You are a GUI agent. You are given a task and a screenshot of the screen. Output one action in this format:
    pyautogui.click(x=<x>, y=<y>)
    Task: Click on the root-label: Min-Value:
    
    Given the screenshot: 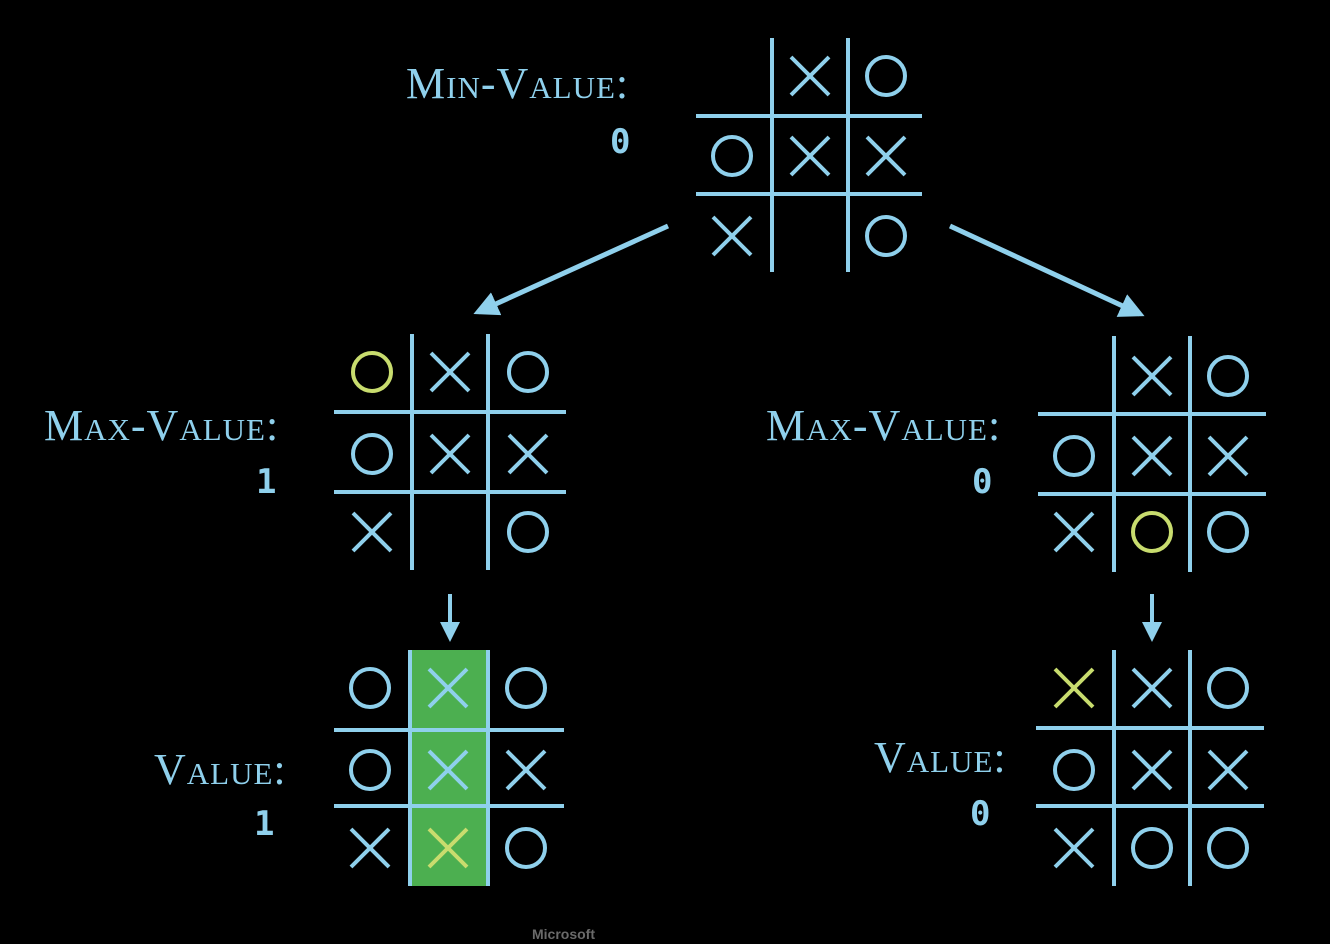 What is the action you would take?
    pyautogui.click(x=518, y=83)
    